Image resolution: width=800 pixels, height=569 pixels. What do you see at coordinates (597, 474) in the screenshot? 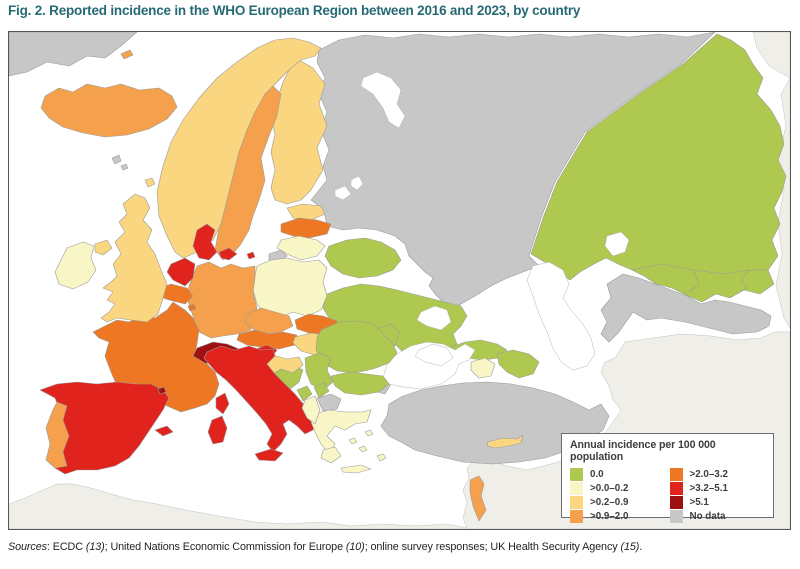
I see `legend-label: 0.0` at bounding box center [597, 474].